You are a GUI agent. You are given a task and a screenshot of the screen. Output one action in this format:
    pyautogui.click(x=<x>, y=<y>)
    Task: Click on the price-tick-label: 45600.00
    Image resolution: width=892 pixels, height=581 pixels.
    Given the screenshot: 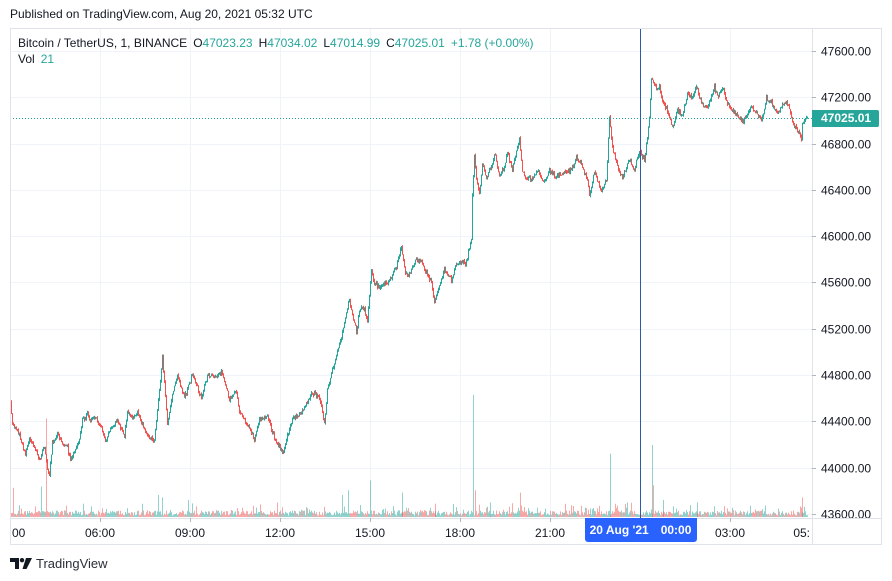 What is the action you would take?
    pyautogui.click(x=846, y=283)
    